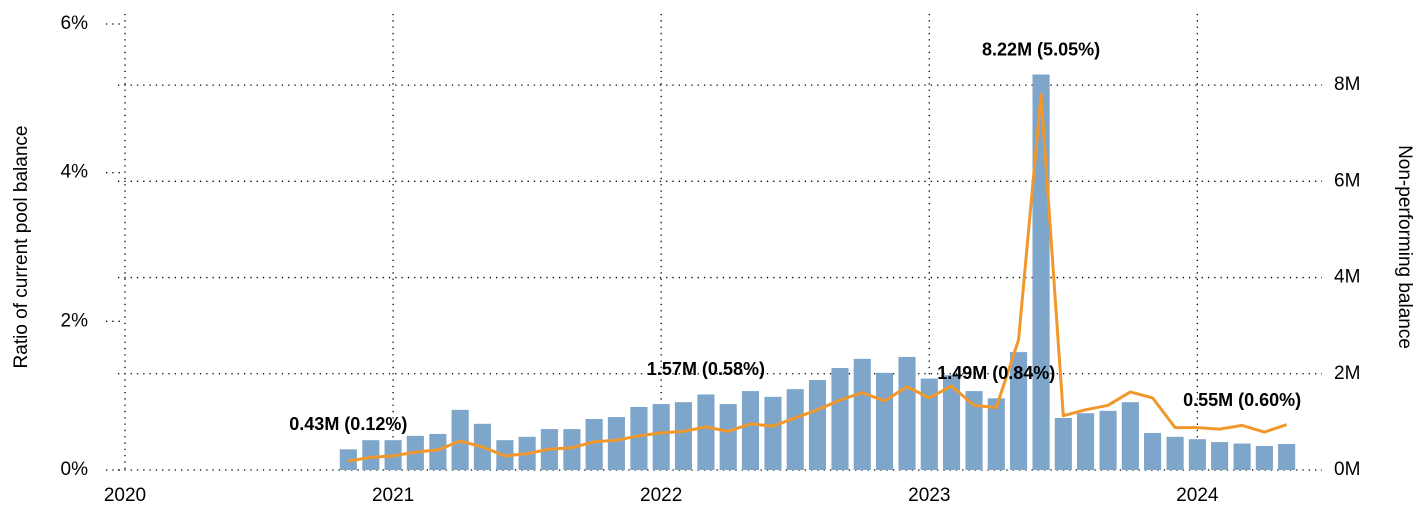 This screenshot has height=512, width=1426. What do you see at coordinates (125, 495) in the screenshot?
I see `x-tick-label: 2020` at bounding box center [125, 495].